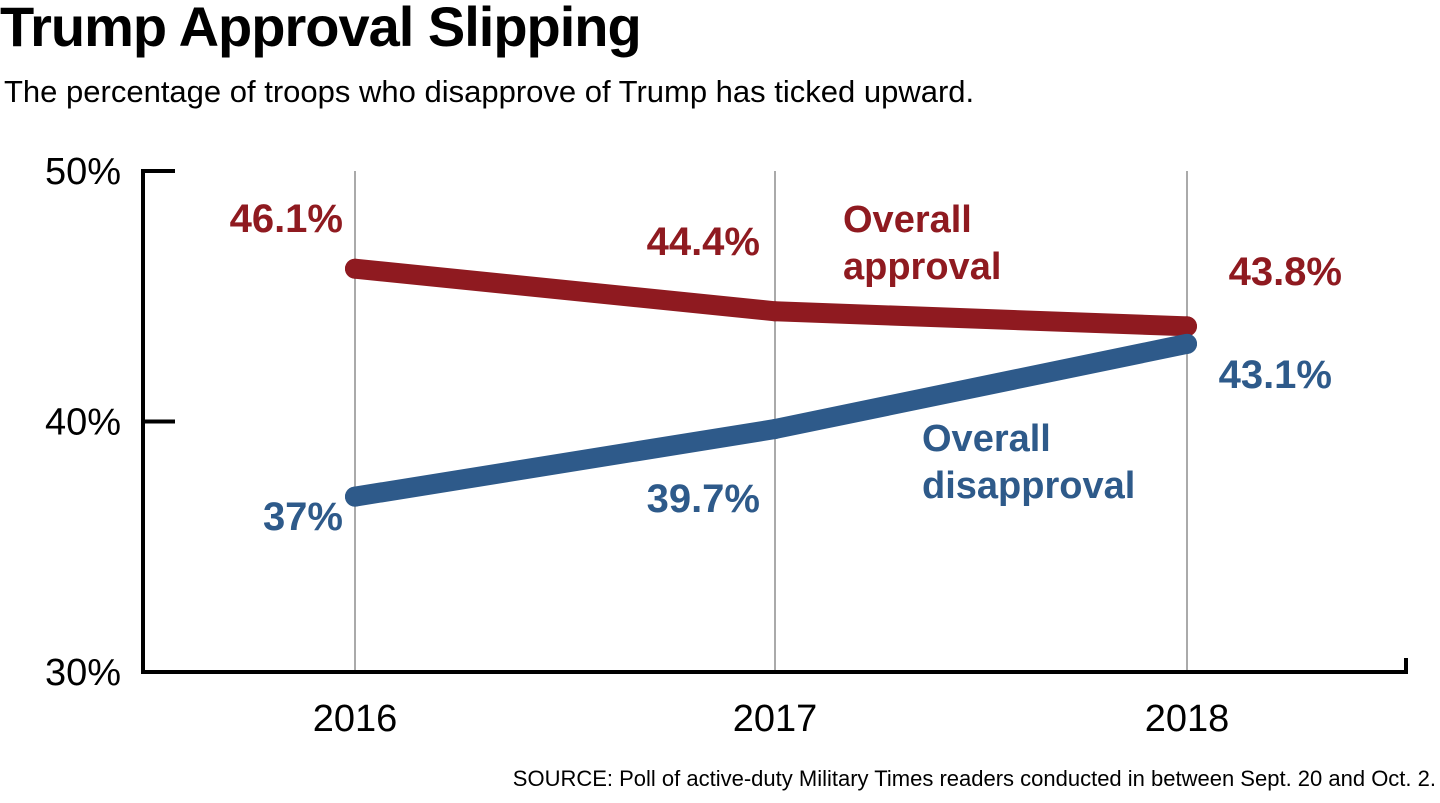 The width and height of the screenshot is (1440, 803). Describe the element at coordinates (303, 517) in the screenshot. I see `data-label: 37%` at that location.